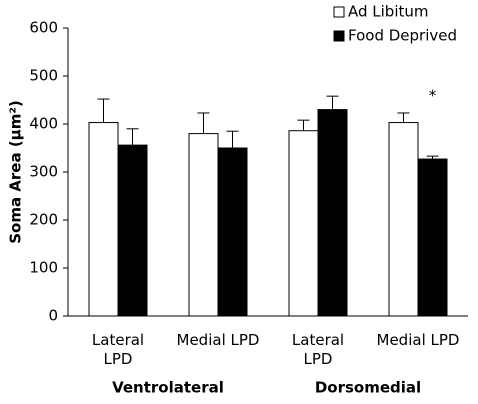 The height and width of the screenshot is (404, 478). Describe the element at coordinates (168, 388) in the screenshot. I see `group-label: Ventrolateral` at that location.